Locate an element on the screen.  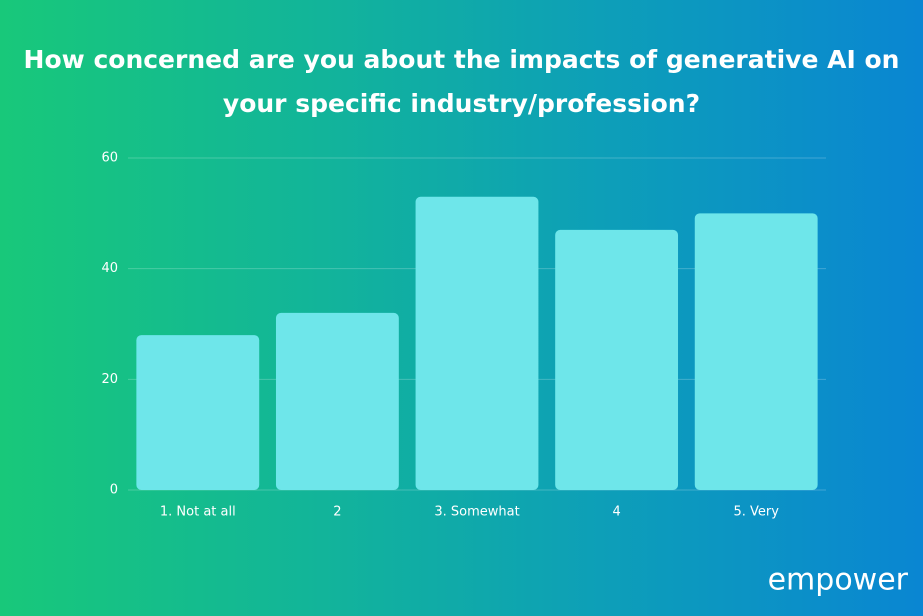
y-tick-label: 60 is located at coordinates (109, 158).